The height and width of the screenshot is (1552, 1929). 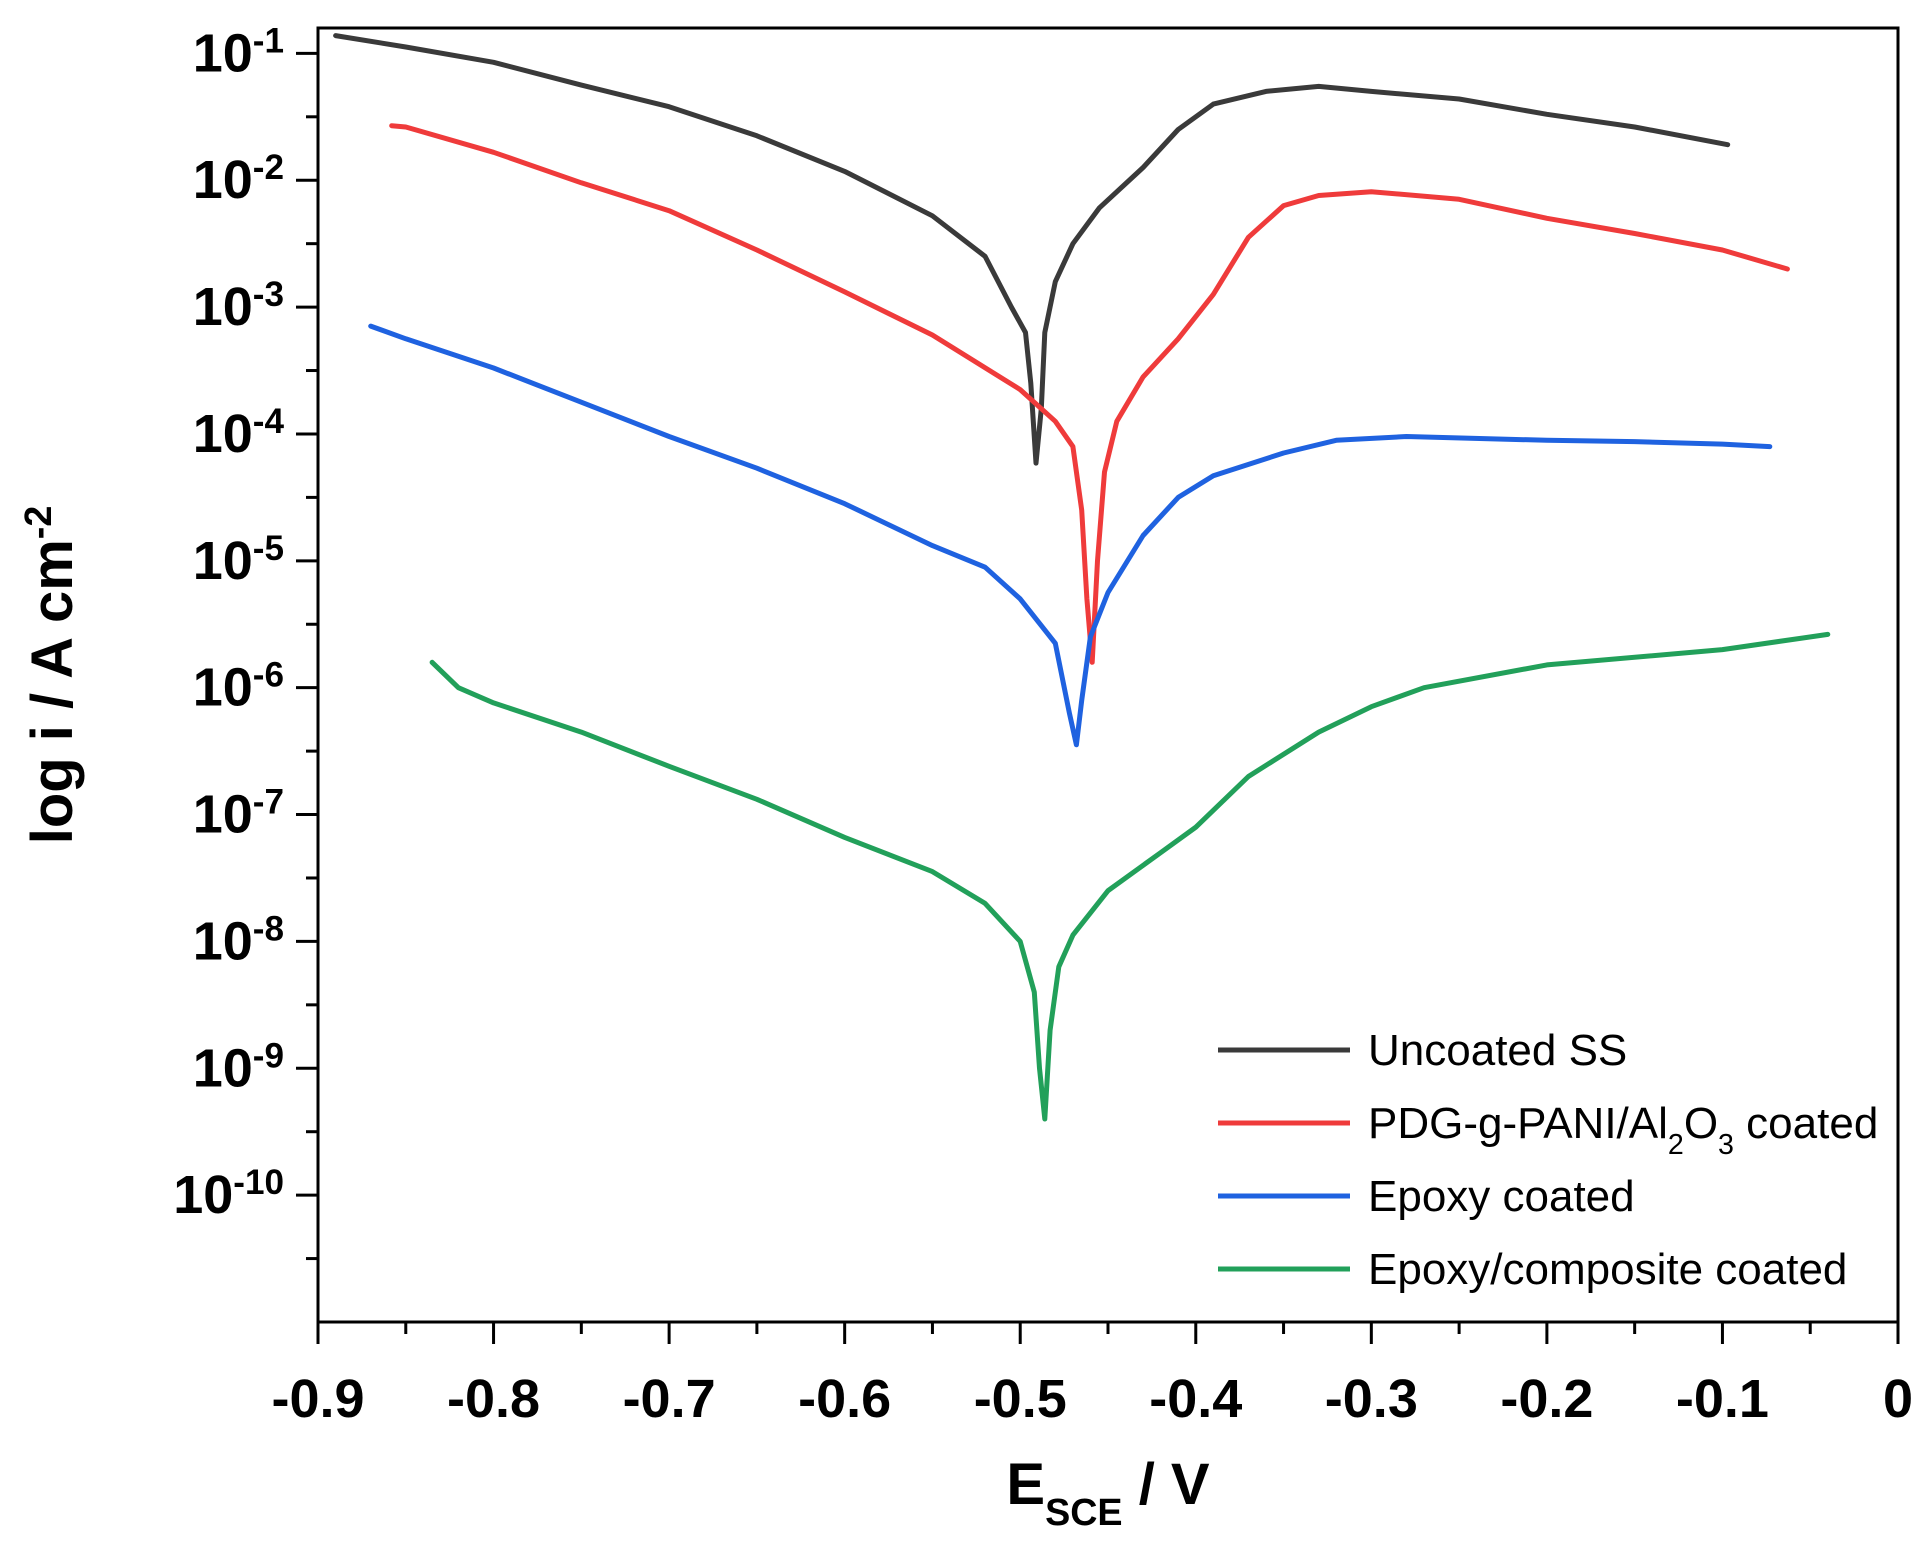 I want to click on x-tick-label: -0.9, so click(x=317, y=1399).